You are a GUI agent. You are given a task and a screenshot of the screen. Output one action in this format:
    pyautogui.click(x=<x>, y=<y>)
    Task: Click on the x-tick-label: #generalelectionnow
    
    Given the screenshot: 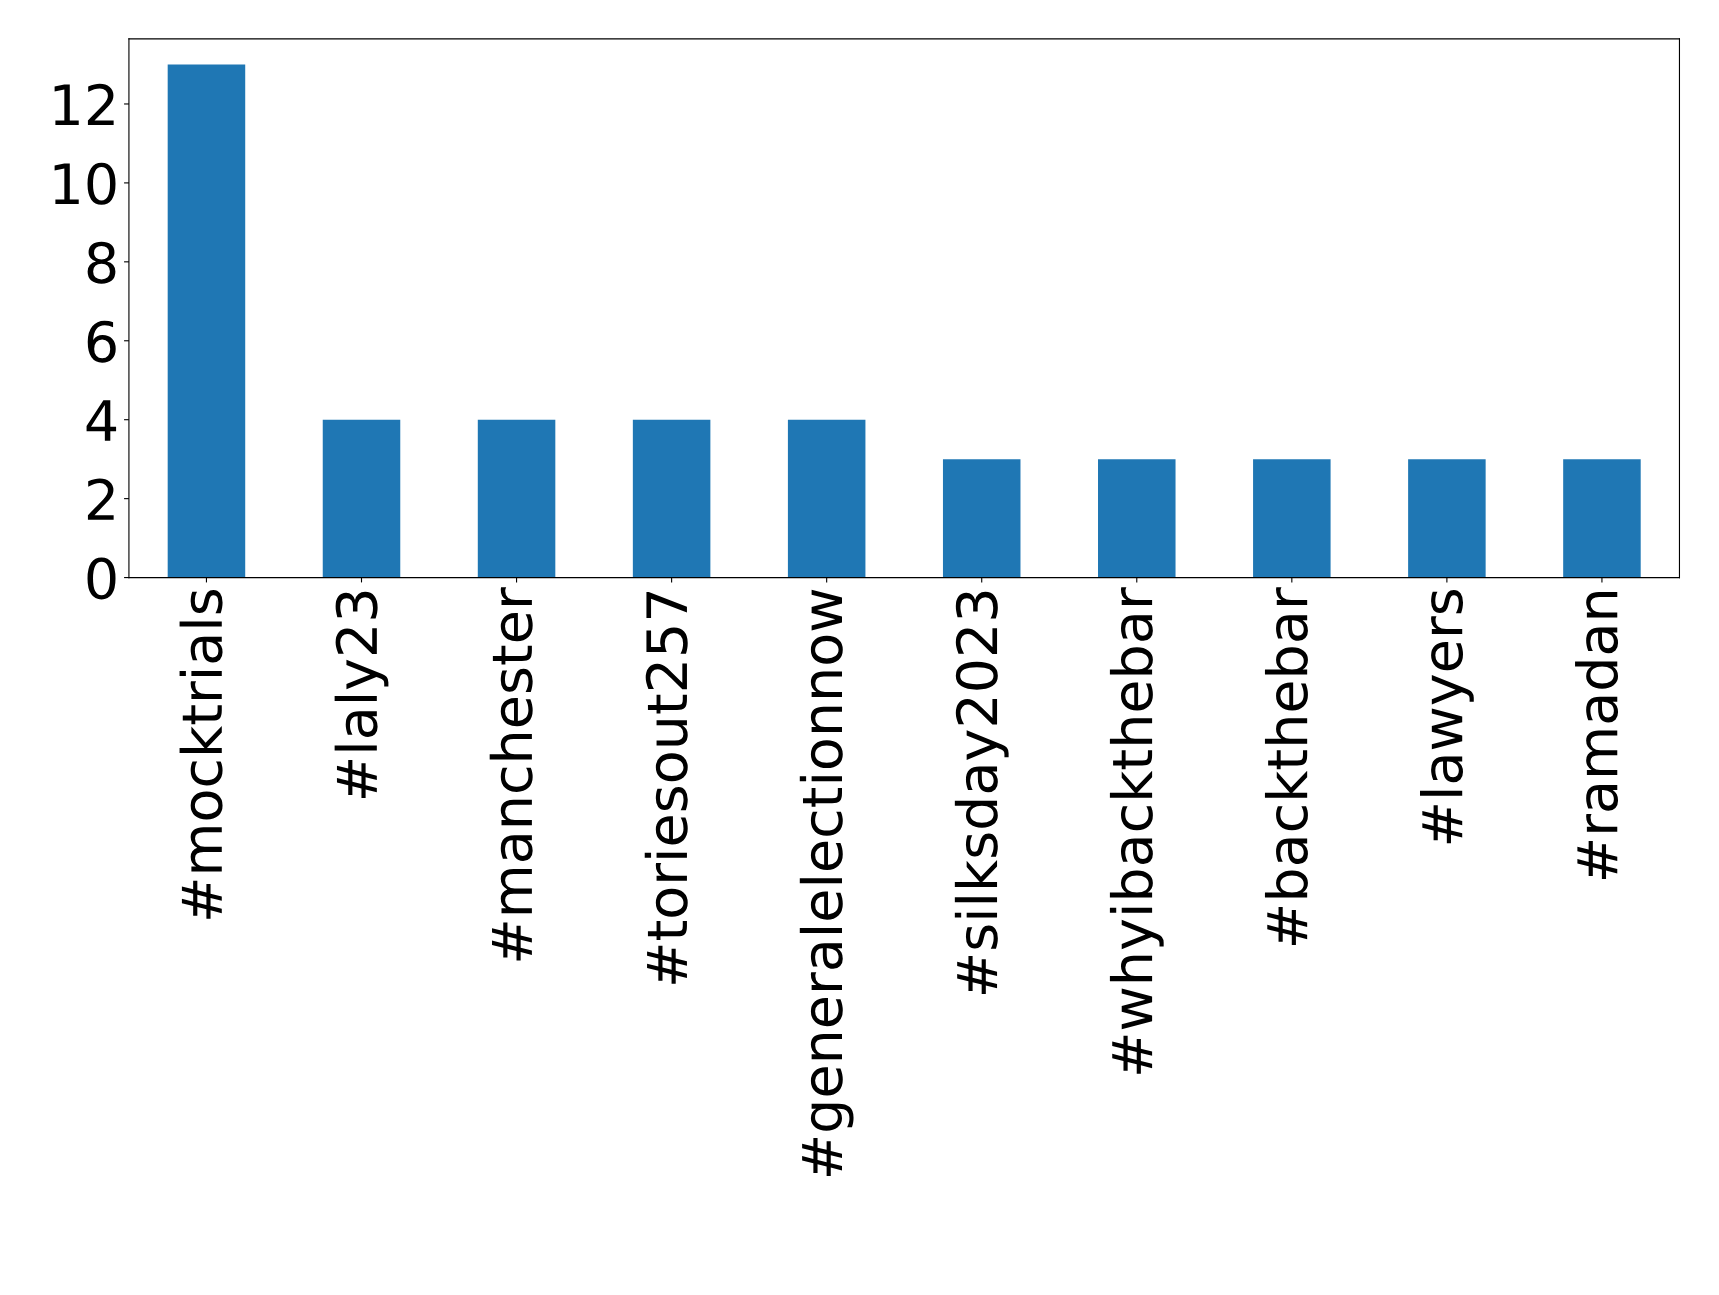 What is the action you would take?
    pyautogui.click(x=826, y=883)
    